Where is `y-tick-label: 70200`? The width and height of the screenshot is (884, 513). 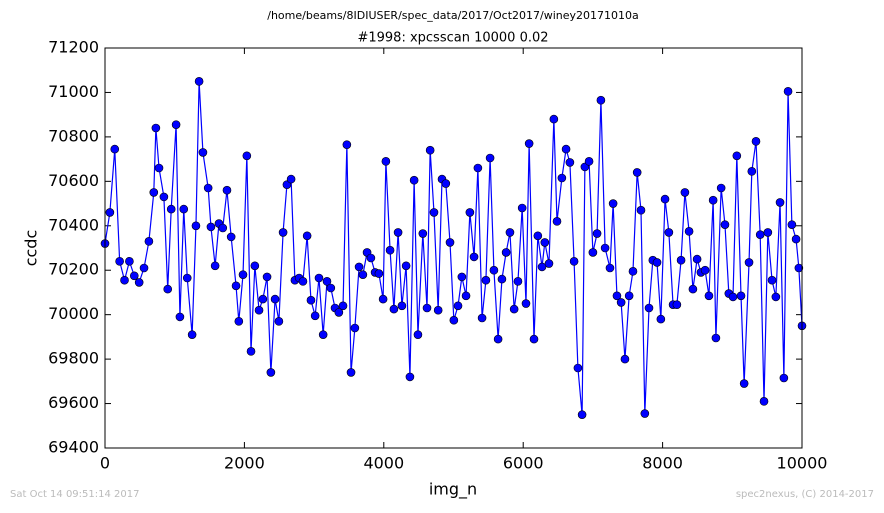
y-tick-label: 70200 is located at coordinates (73, 269).